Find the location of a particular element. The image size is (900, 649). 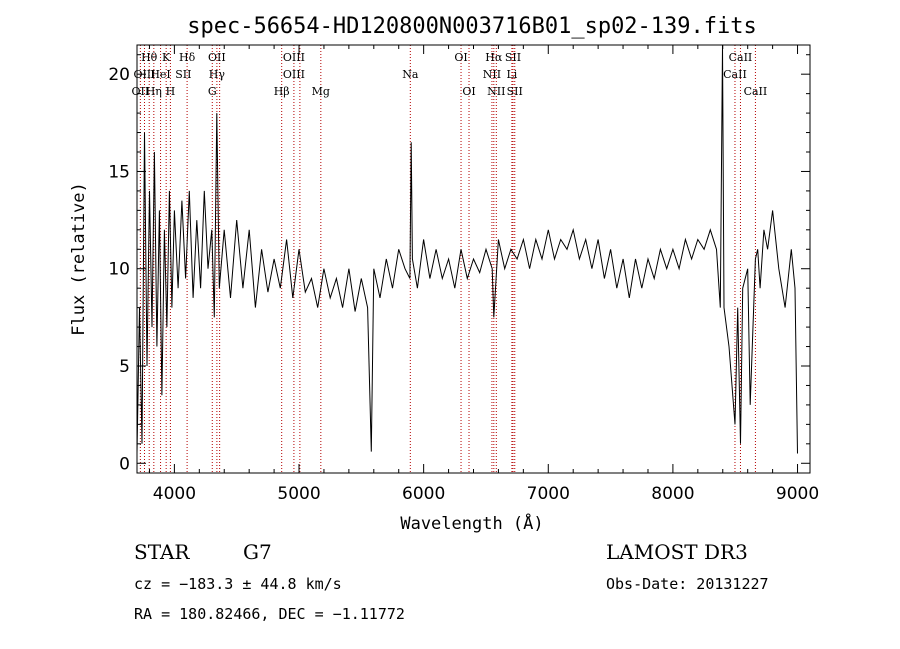

x-tick-label: 6000 is located at coordinates (423, 494).